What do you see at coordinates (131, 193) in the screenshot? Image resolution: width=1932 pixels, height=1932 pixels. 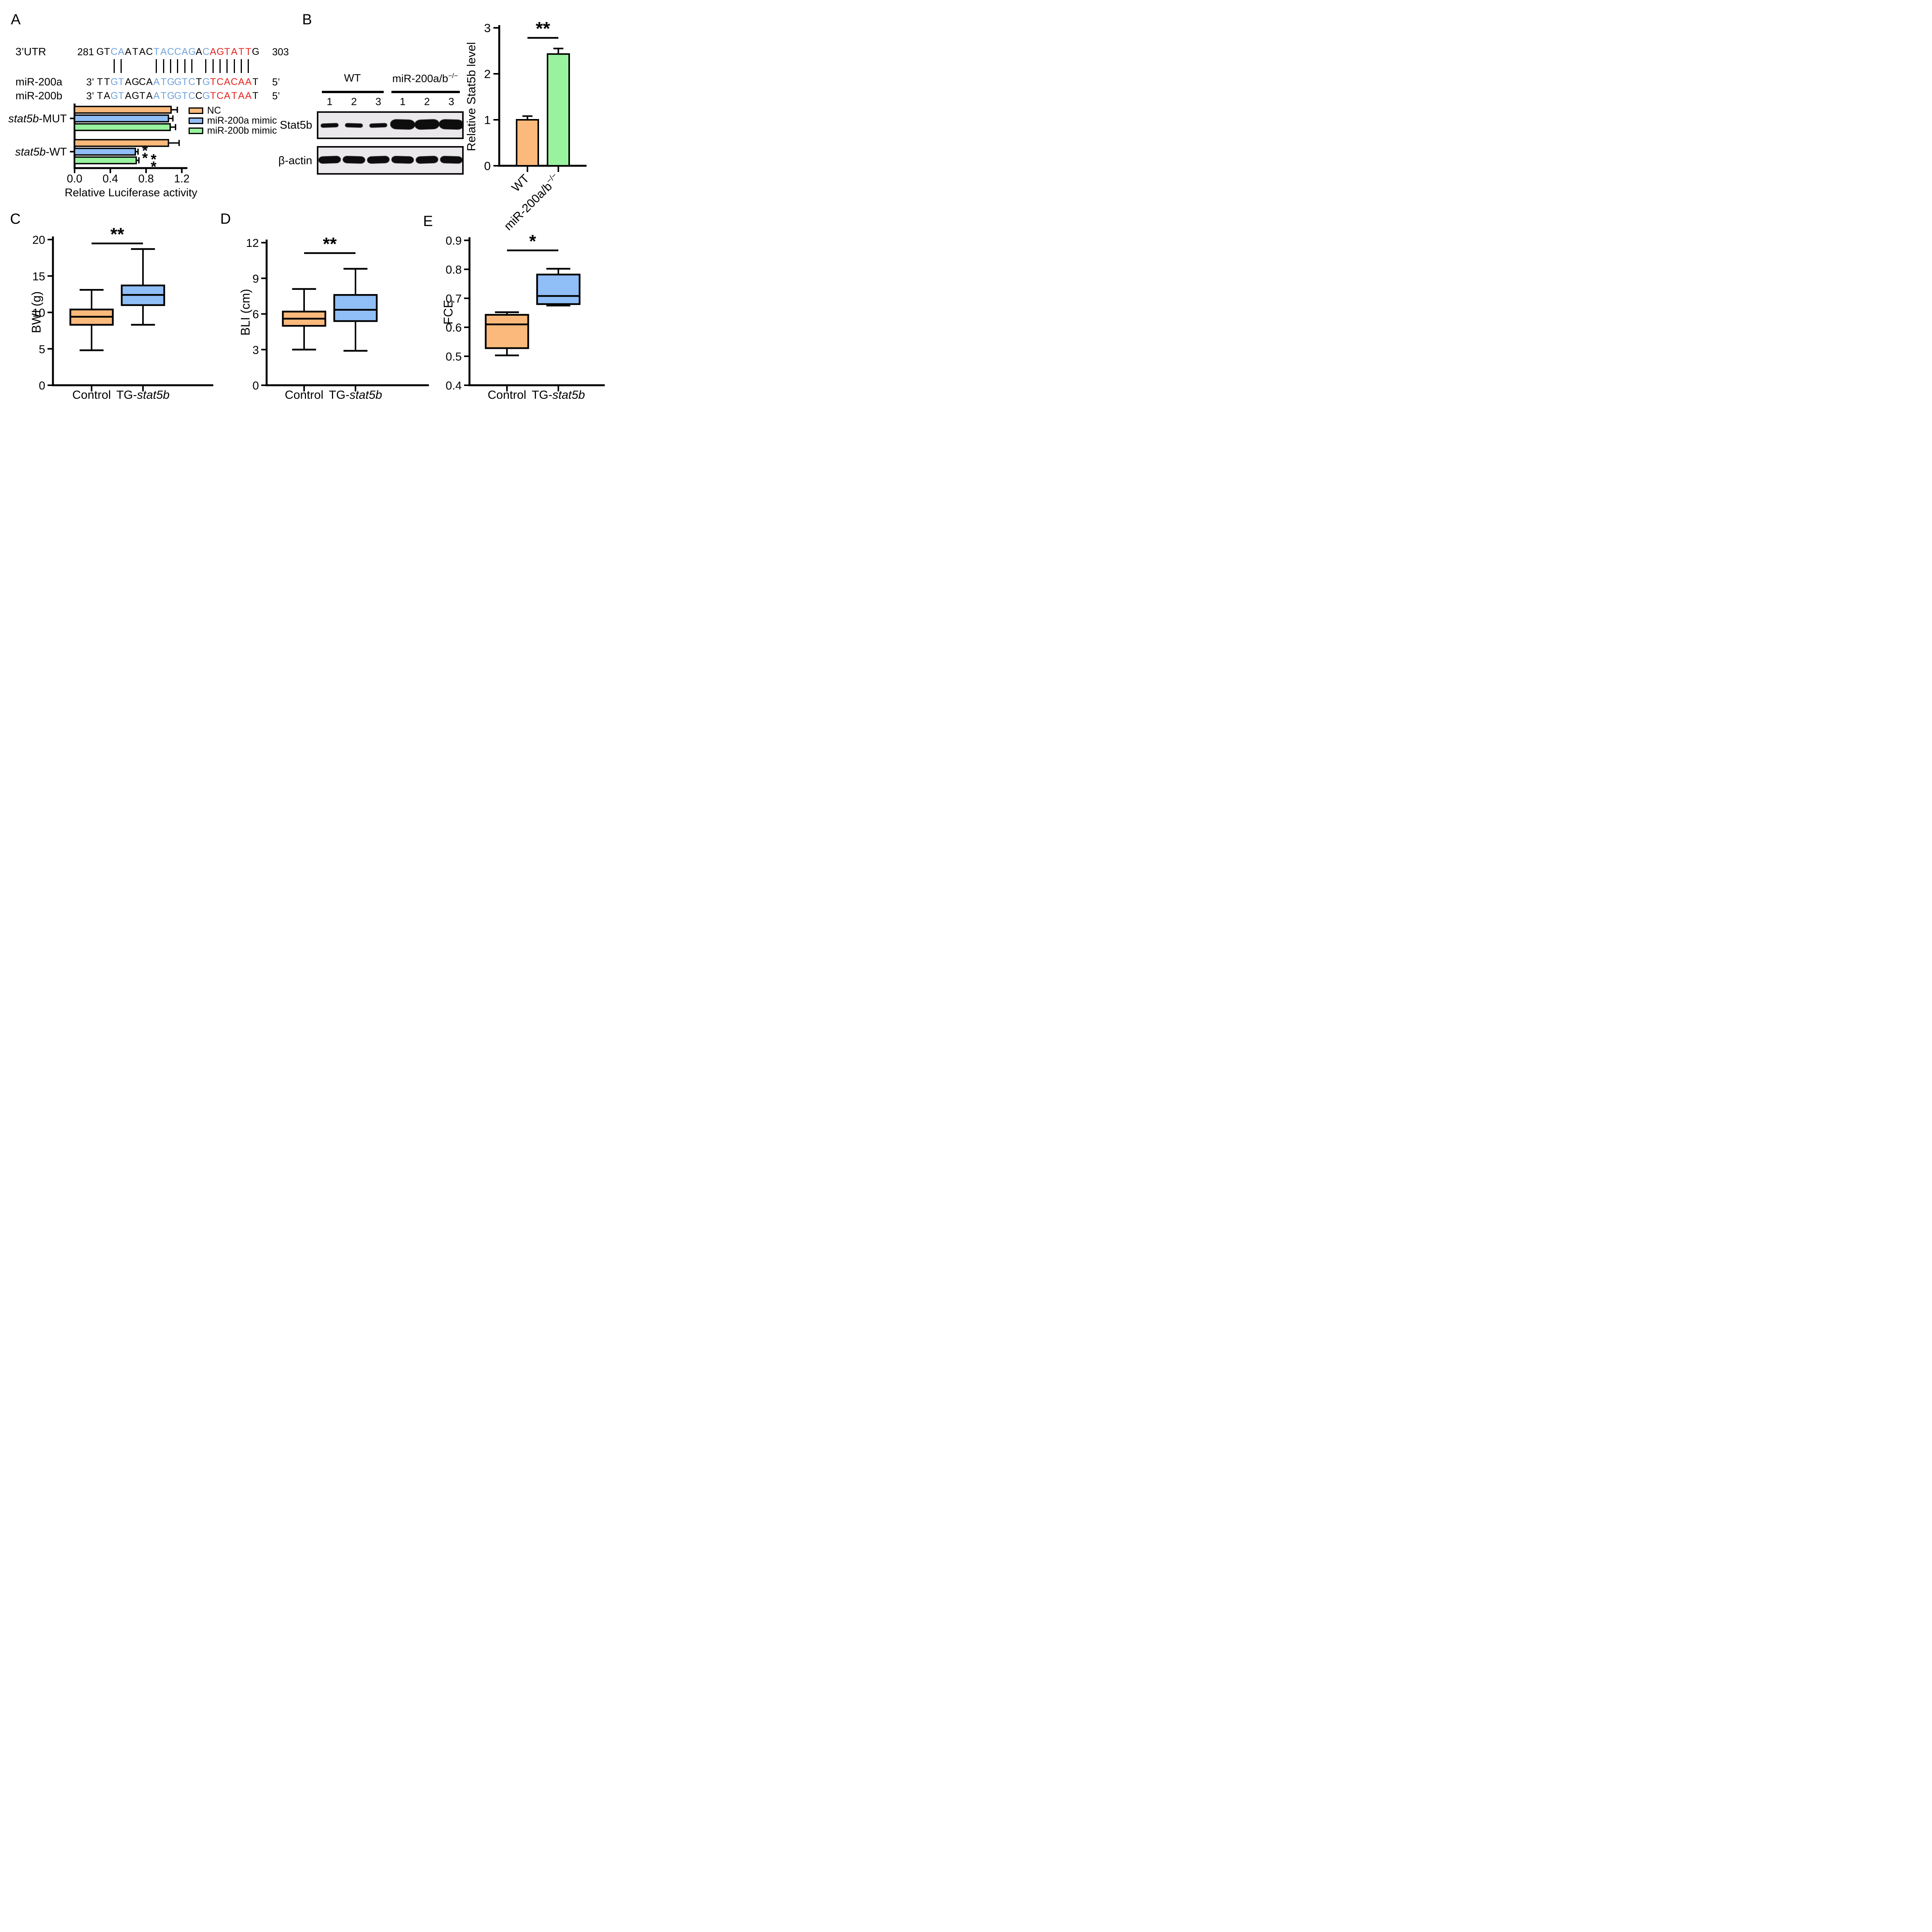 I see `x-axis-title: Relative Luciferase activity` at bounding box center [131, 193].